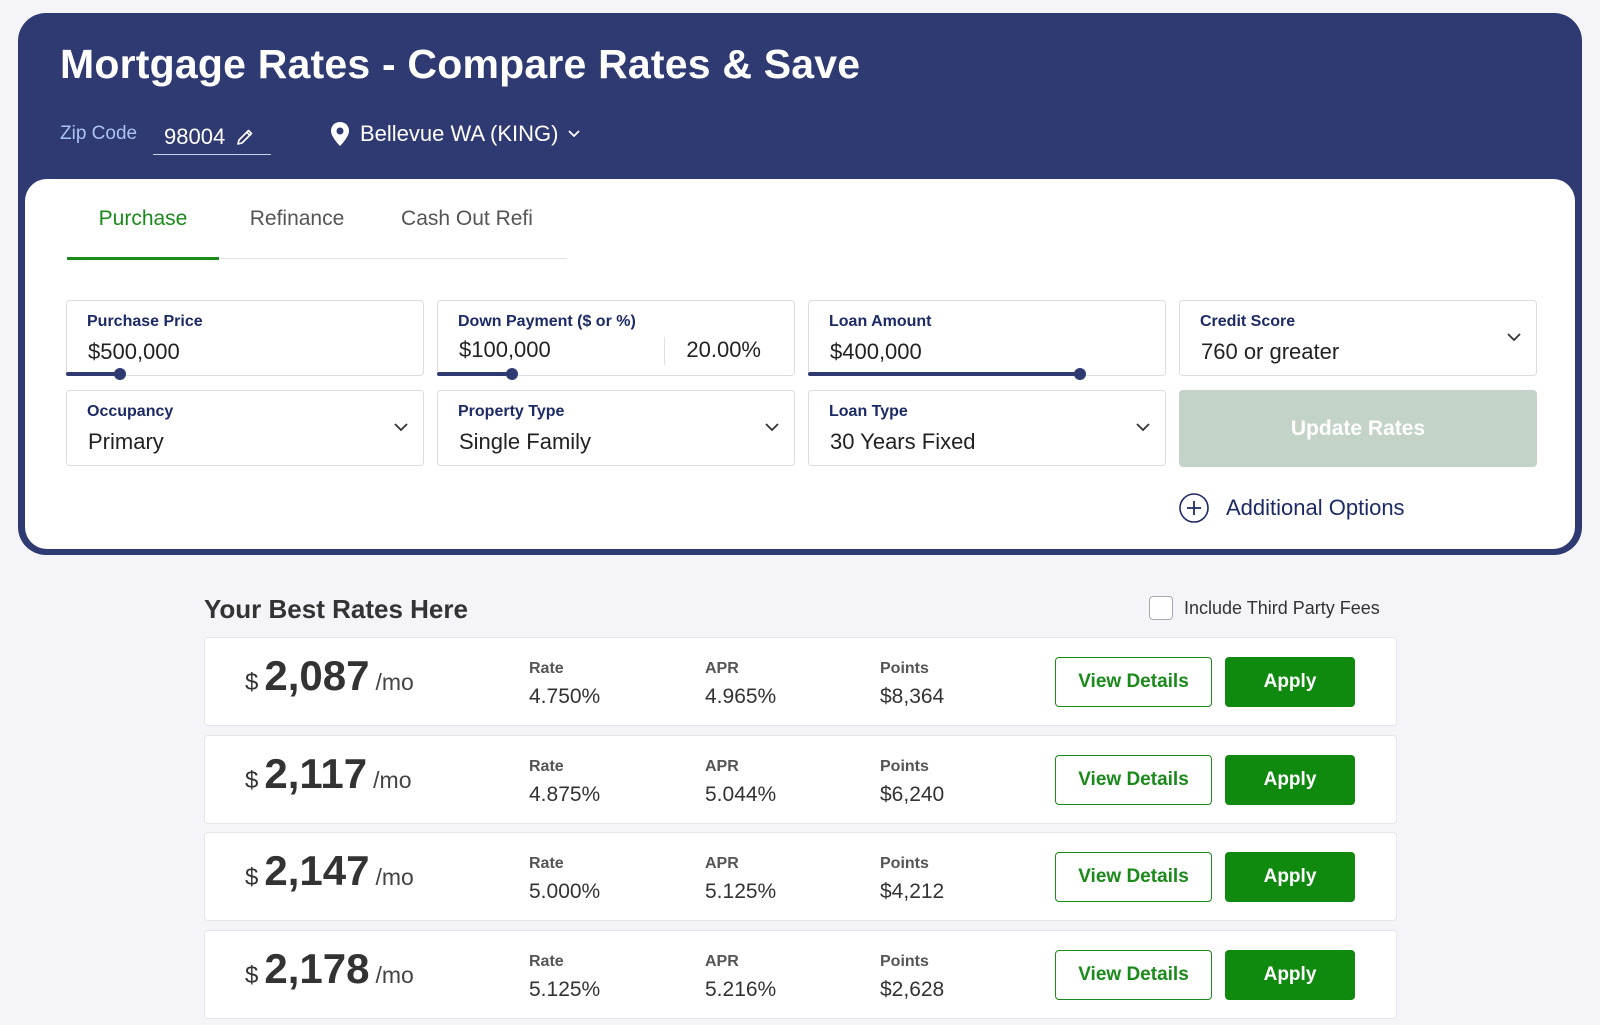  What do you see at coordinates (1358, 338) in the screenshot?
I see `credit-score-select: Credit Score 760 or greater` at bounding box center [1358, 338].